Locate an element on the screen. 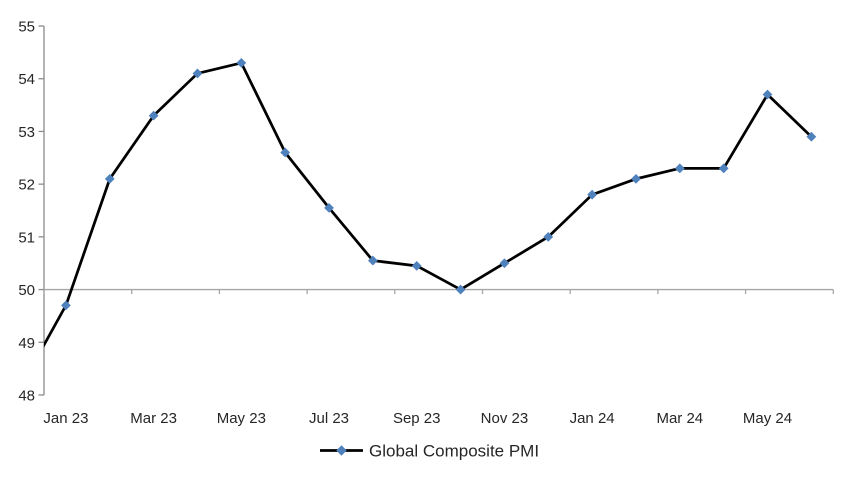  y-tick-label: 48 is located at coordinates (26, 396).